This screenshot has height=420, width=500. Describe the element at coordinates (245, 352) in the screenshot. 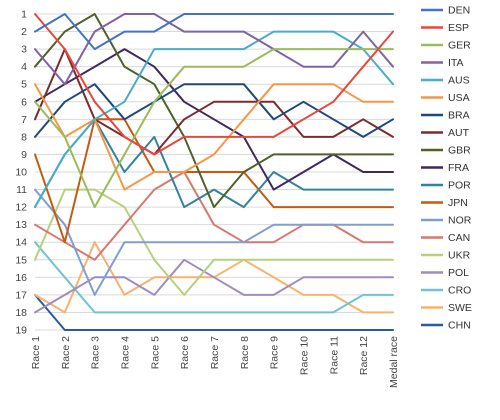

I see `x-tick-label: Race 8` at that location.